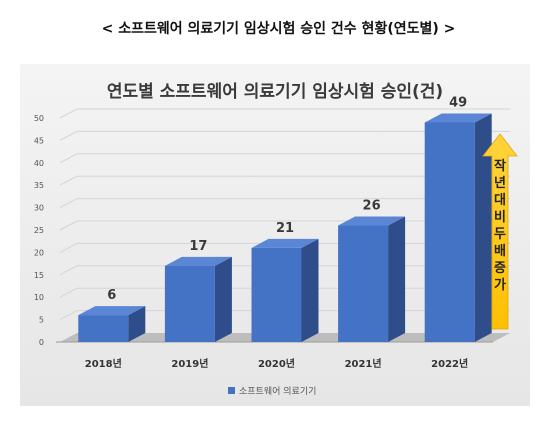 Image resolution: width=557 pixels, height=424 pixels. I want to click on legend-swatch, so click(231, 390).